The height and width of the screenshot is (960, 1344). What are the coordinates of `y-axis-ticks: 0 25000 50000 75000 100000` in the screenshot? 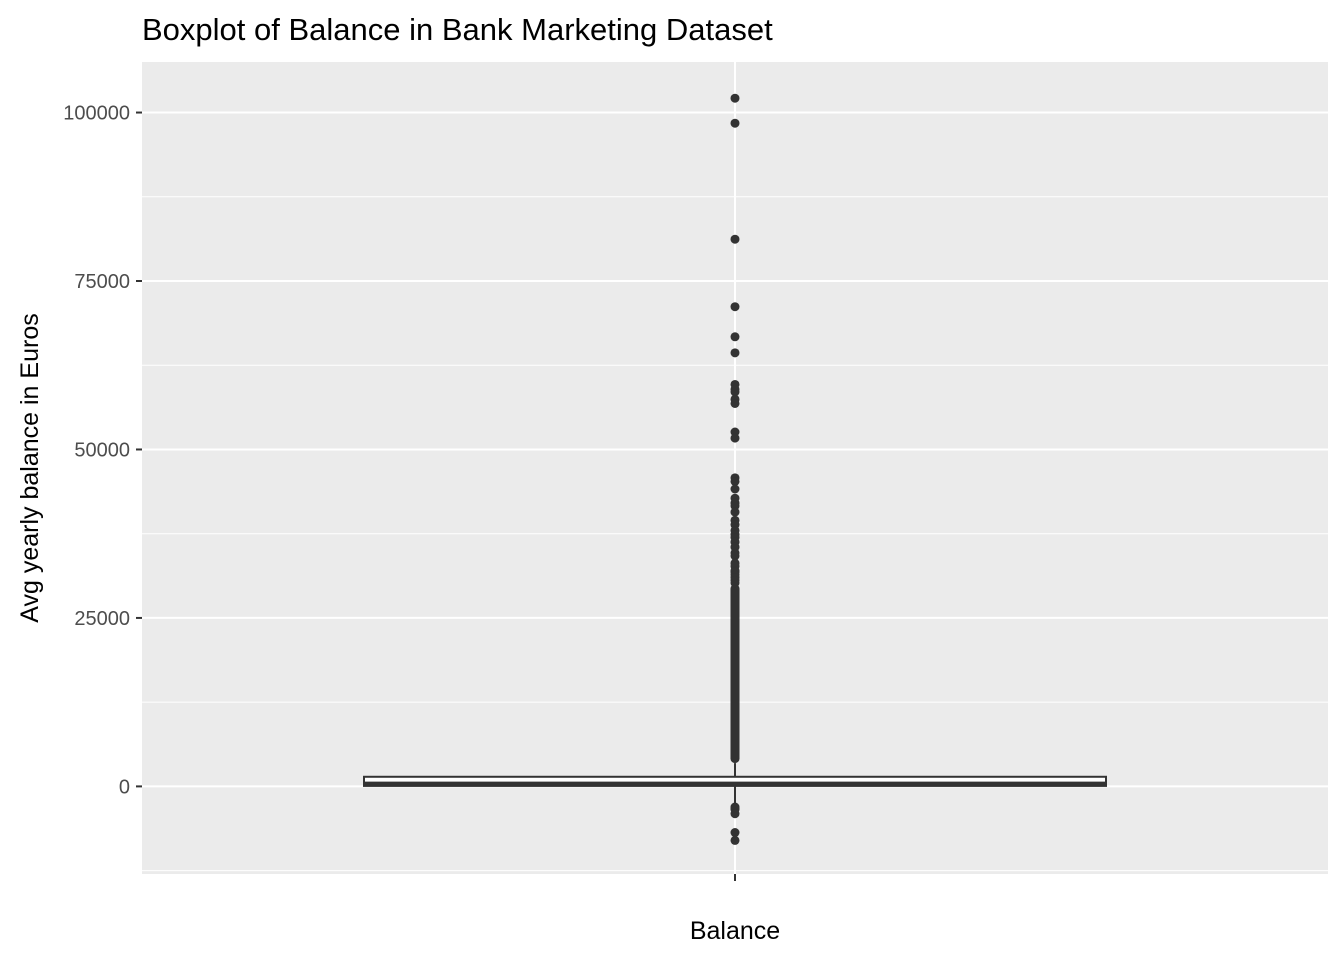 It's located at (102, 450).